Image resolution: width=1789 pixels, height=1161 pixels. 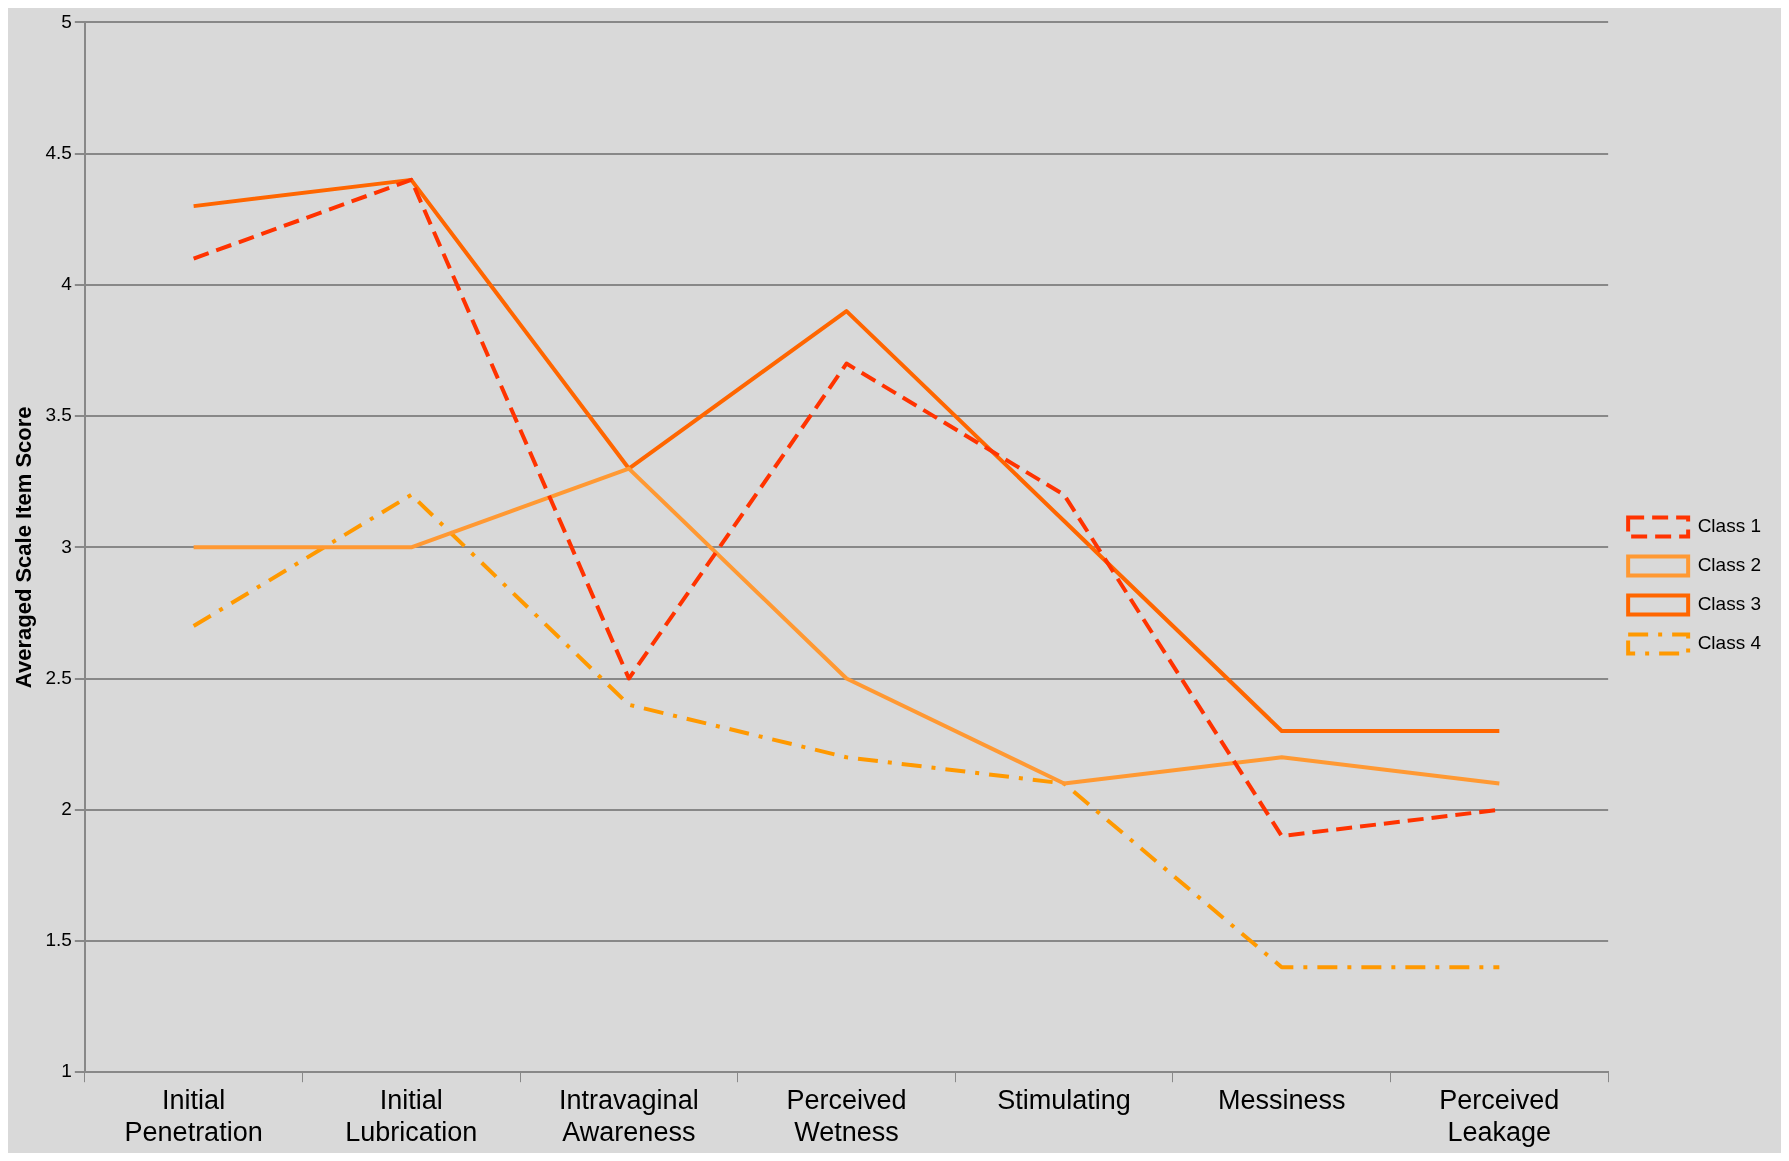 What do you see at coordinates (66, 808) in the screenshot?
I see `y-tick-label: 2` at bounding box center [66, 808].